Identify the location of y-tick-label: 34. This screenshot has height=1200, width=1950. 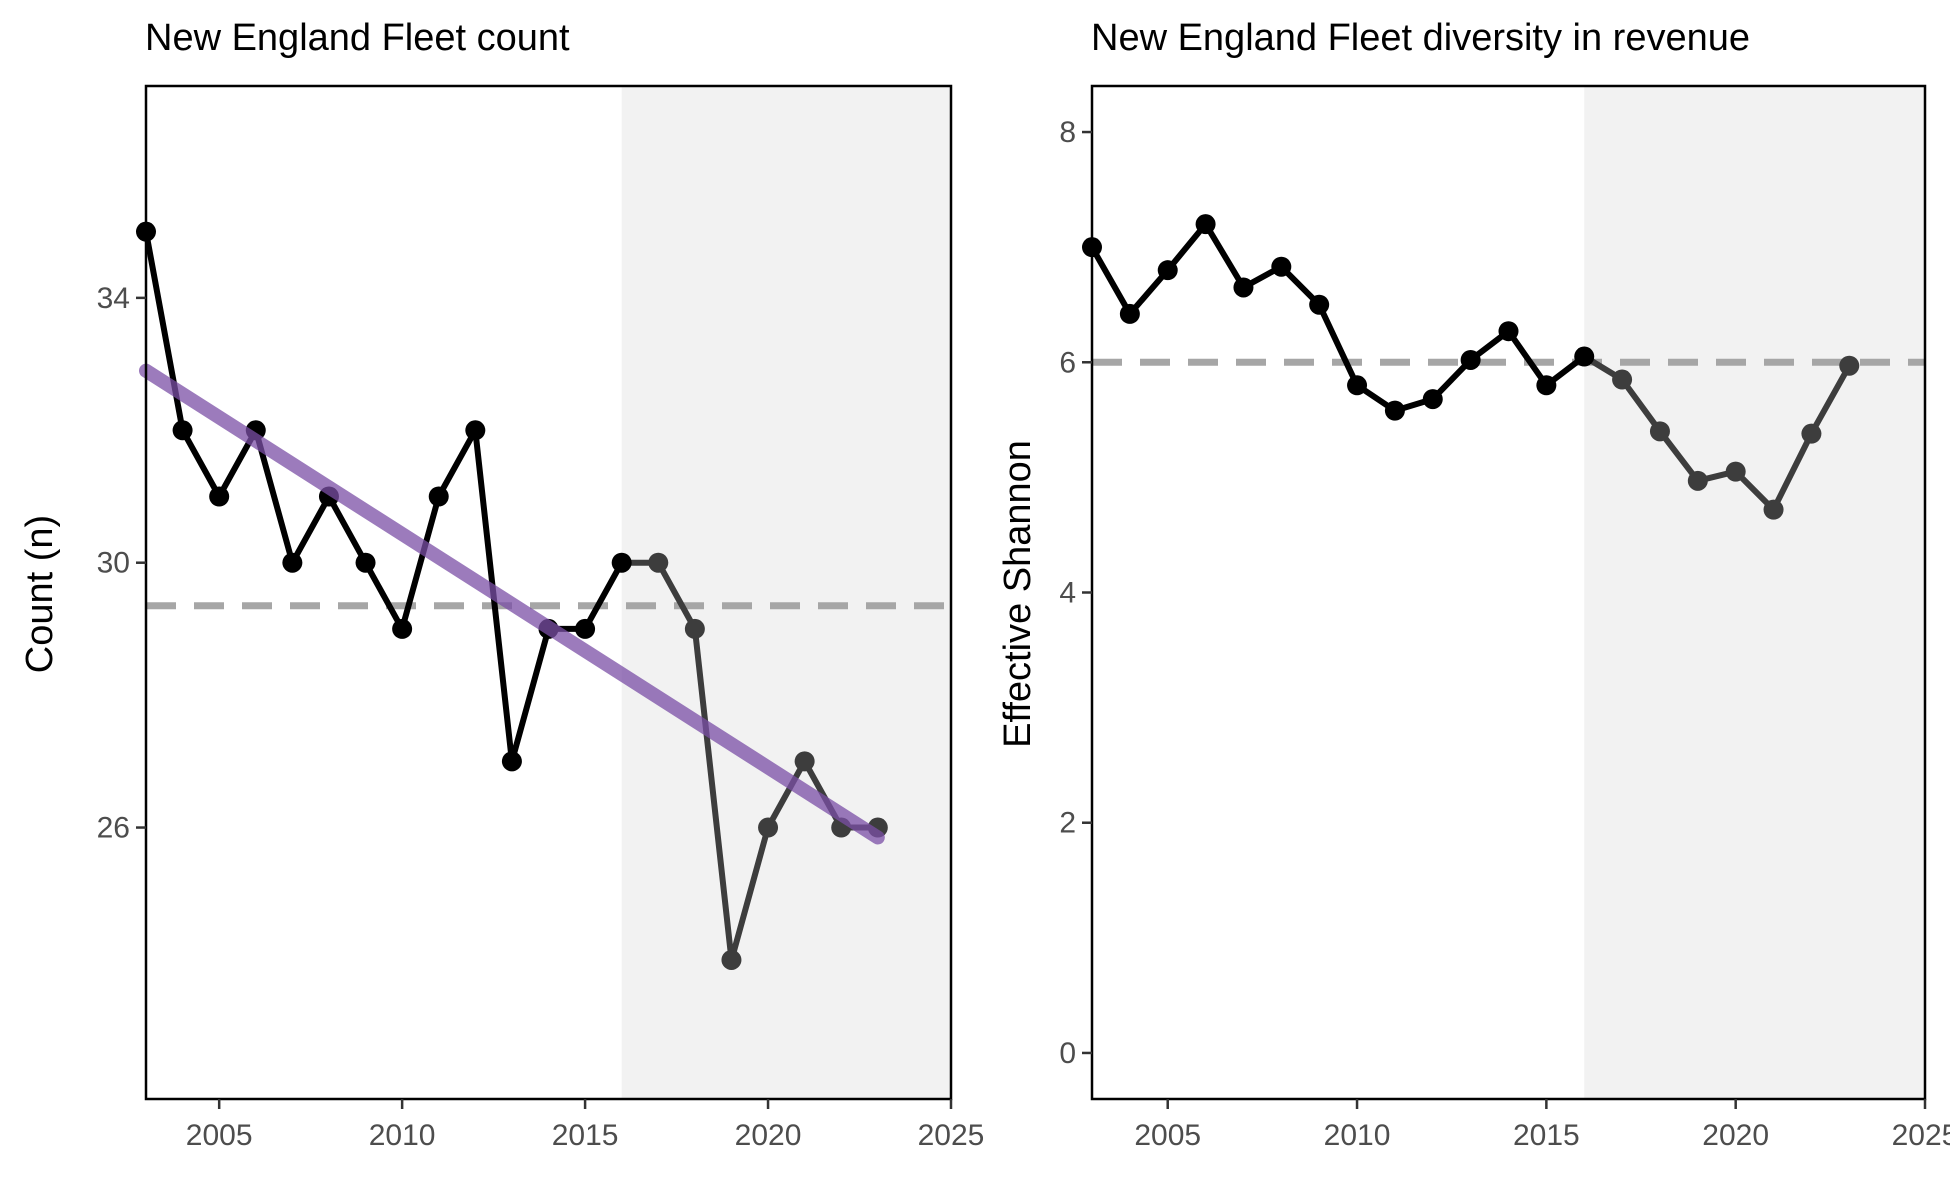
(113, 298).